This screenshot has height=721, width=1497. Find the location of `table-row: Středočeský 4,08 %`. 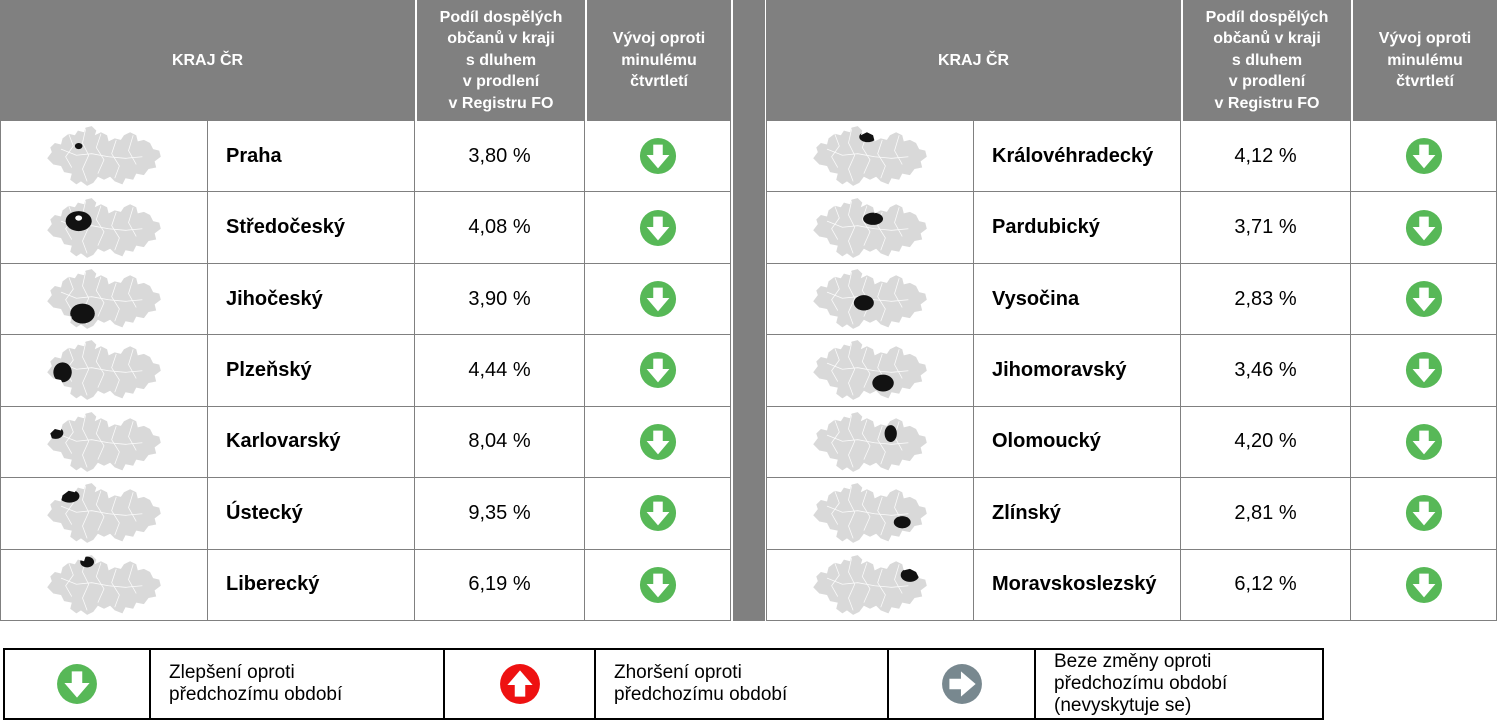

table-row: Středočeský 4,08 % is located at coordinates (365, 228).